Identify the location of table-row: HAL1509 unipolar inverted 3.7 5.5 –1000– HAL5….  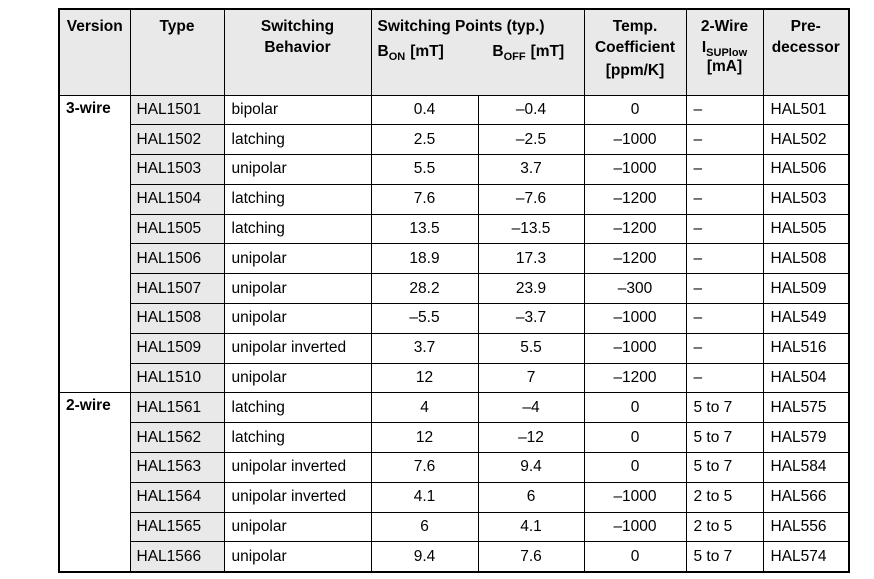
(454, 348).